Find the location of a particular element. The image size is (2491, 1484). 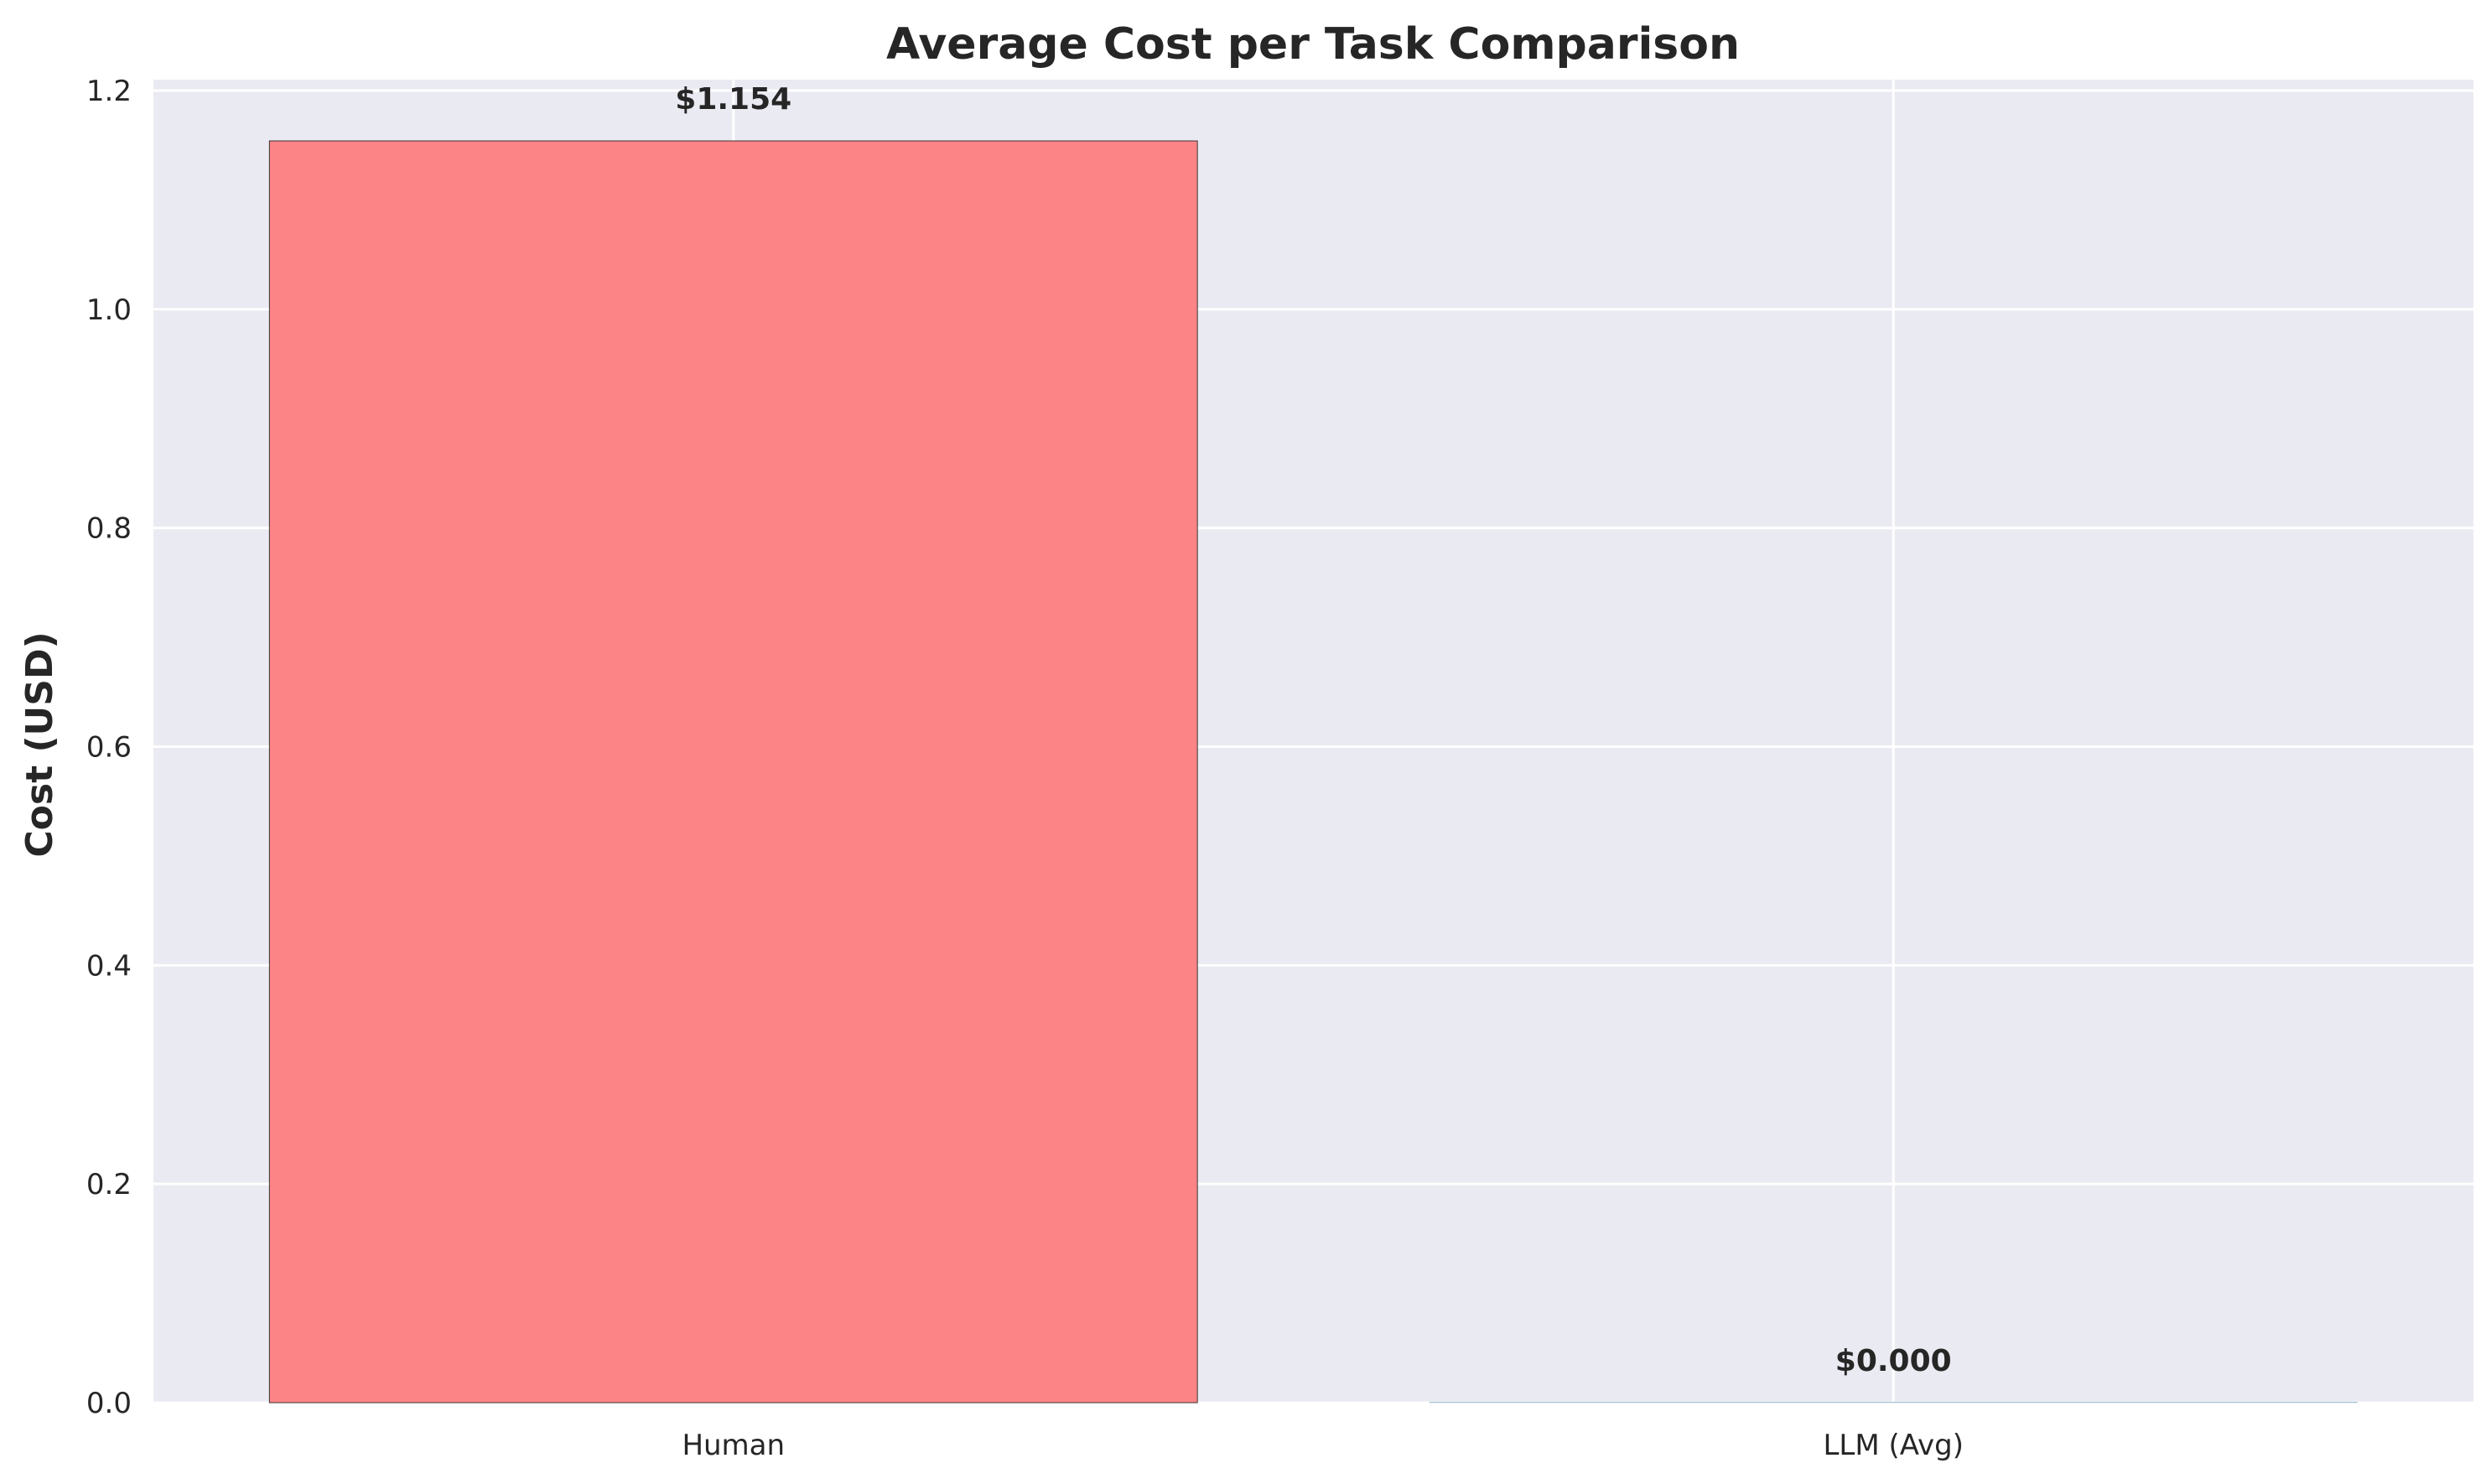

bar-llm-avg is located at coordinates (1894, 1402).